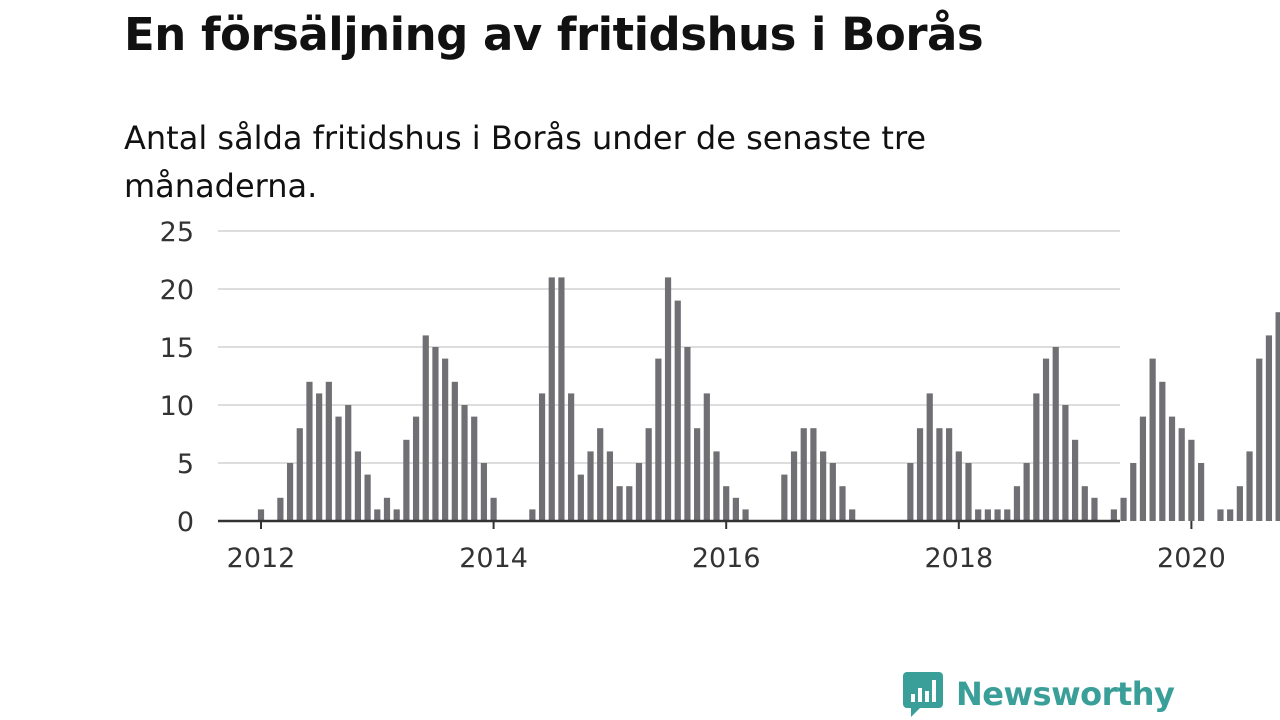 The width and height of the screenshot is (1280, 720). Describe the element at coordinates (923, 694) in the screenshot. I see `newsworthy-logo-icon` at that location.